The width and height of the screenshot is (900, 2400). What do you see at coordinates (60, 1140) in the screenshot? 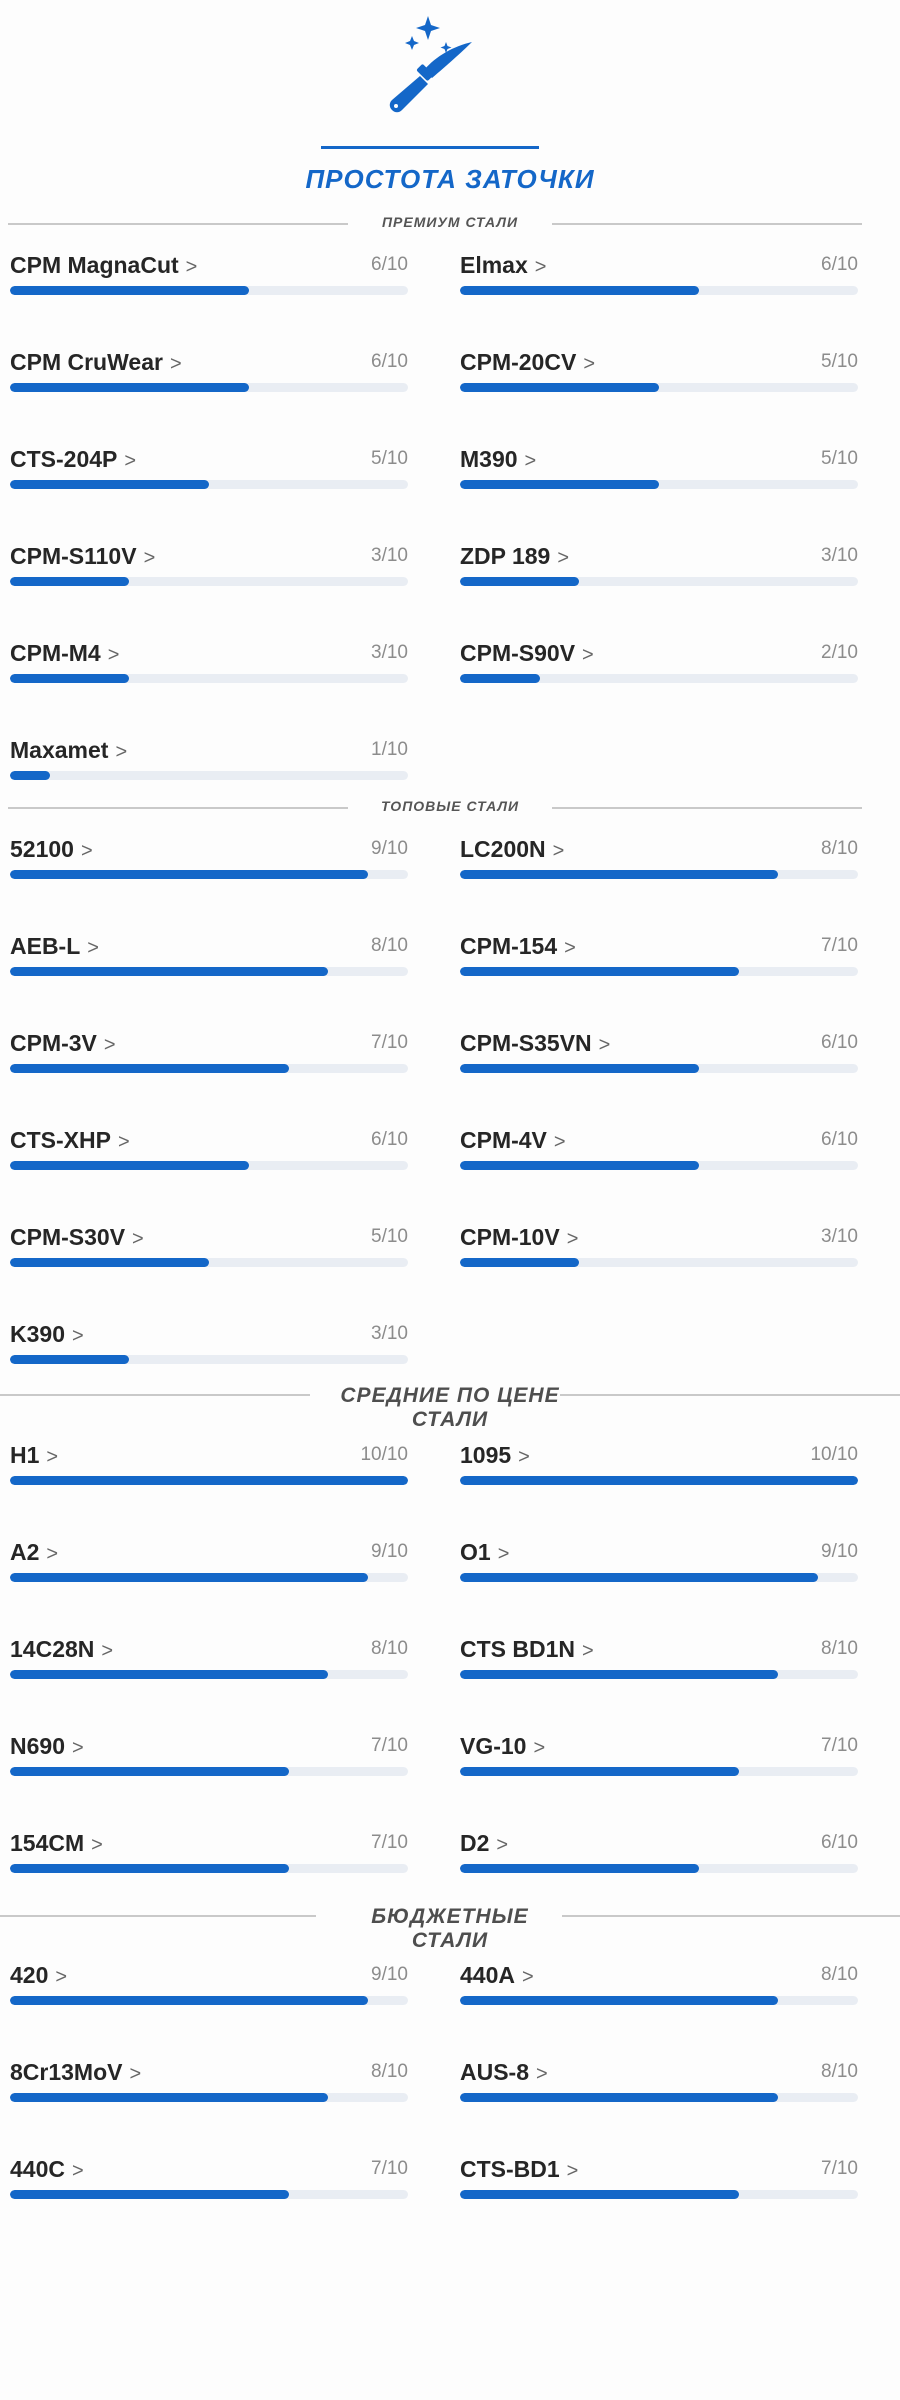
I see `steel-name: CTS-XHP` at bounding box center [60, 1140].